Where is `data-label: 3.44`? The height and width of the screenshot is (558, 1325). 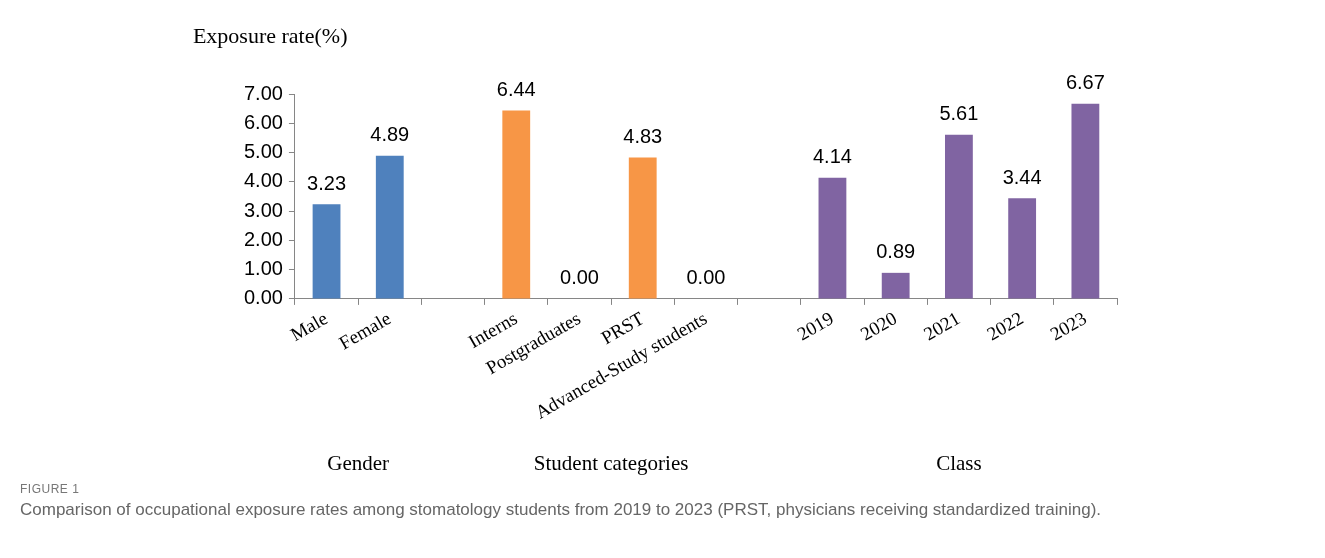 data-label: 3.44 is located at coordinates (1022, 176).